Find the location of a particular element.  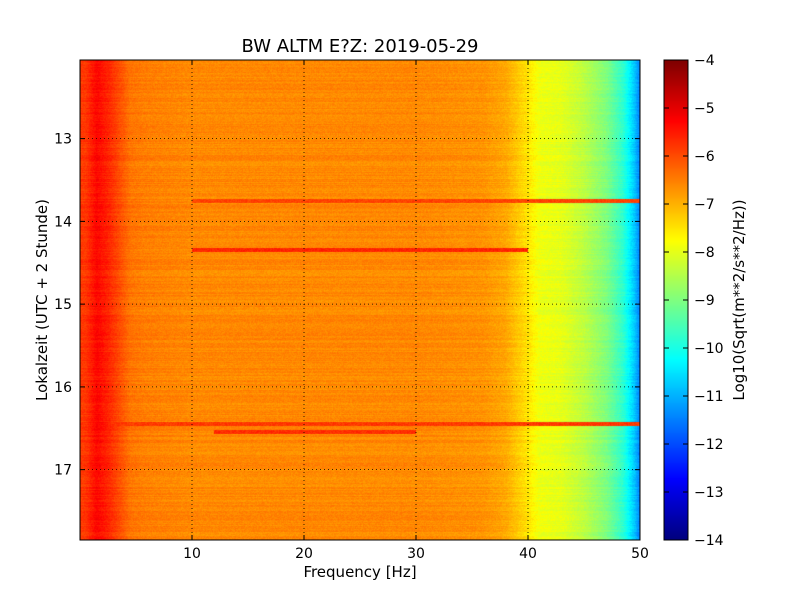

colorbar-tick-label: −8 is located at coordinates (704, 253).